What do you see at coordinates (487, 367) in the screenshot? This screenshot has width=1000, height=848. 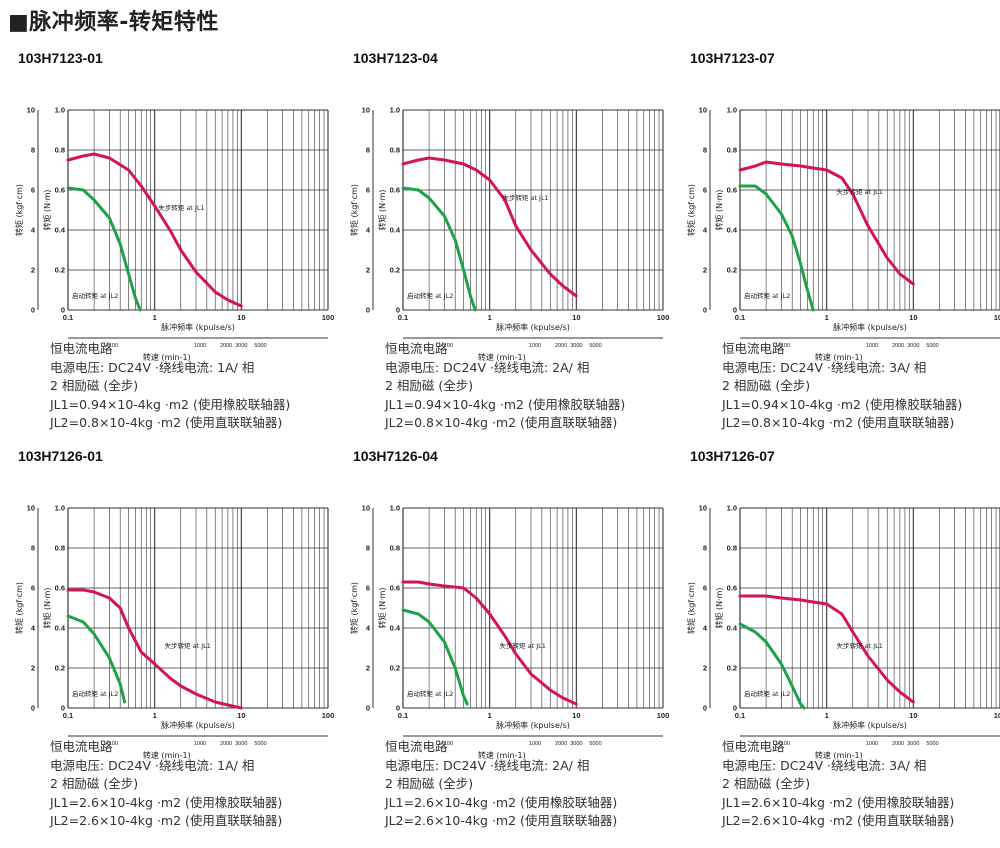 I see `description-line: 电源电压: DC24V ·绕线电流: 2A/ 相` at bounding box center [487, 367].